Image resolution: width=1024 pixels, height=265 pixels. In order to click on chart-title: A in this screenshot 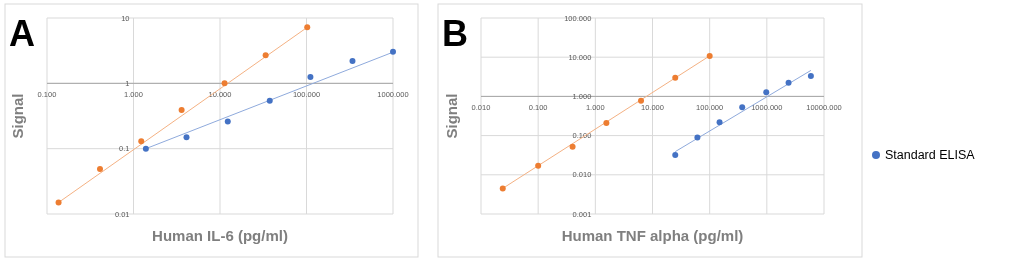, I will do `click(22, 33)`.